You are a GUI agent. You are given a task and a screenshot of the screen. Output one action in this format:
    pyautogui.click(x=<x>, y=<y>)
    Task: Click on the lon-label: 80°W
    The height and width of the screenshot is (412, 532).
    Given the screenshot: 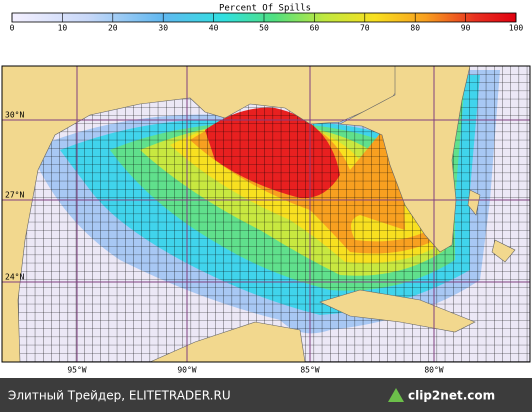 What is the action you would take?
    pyautogui.click(x=433, y=370)
    